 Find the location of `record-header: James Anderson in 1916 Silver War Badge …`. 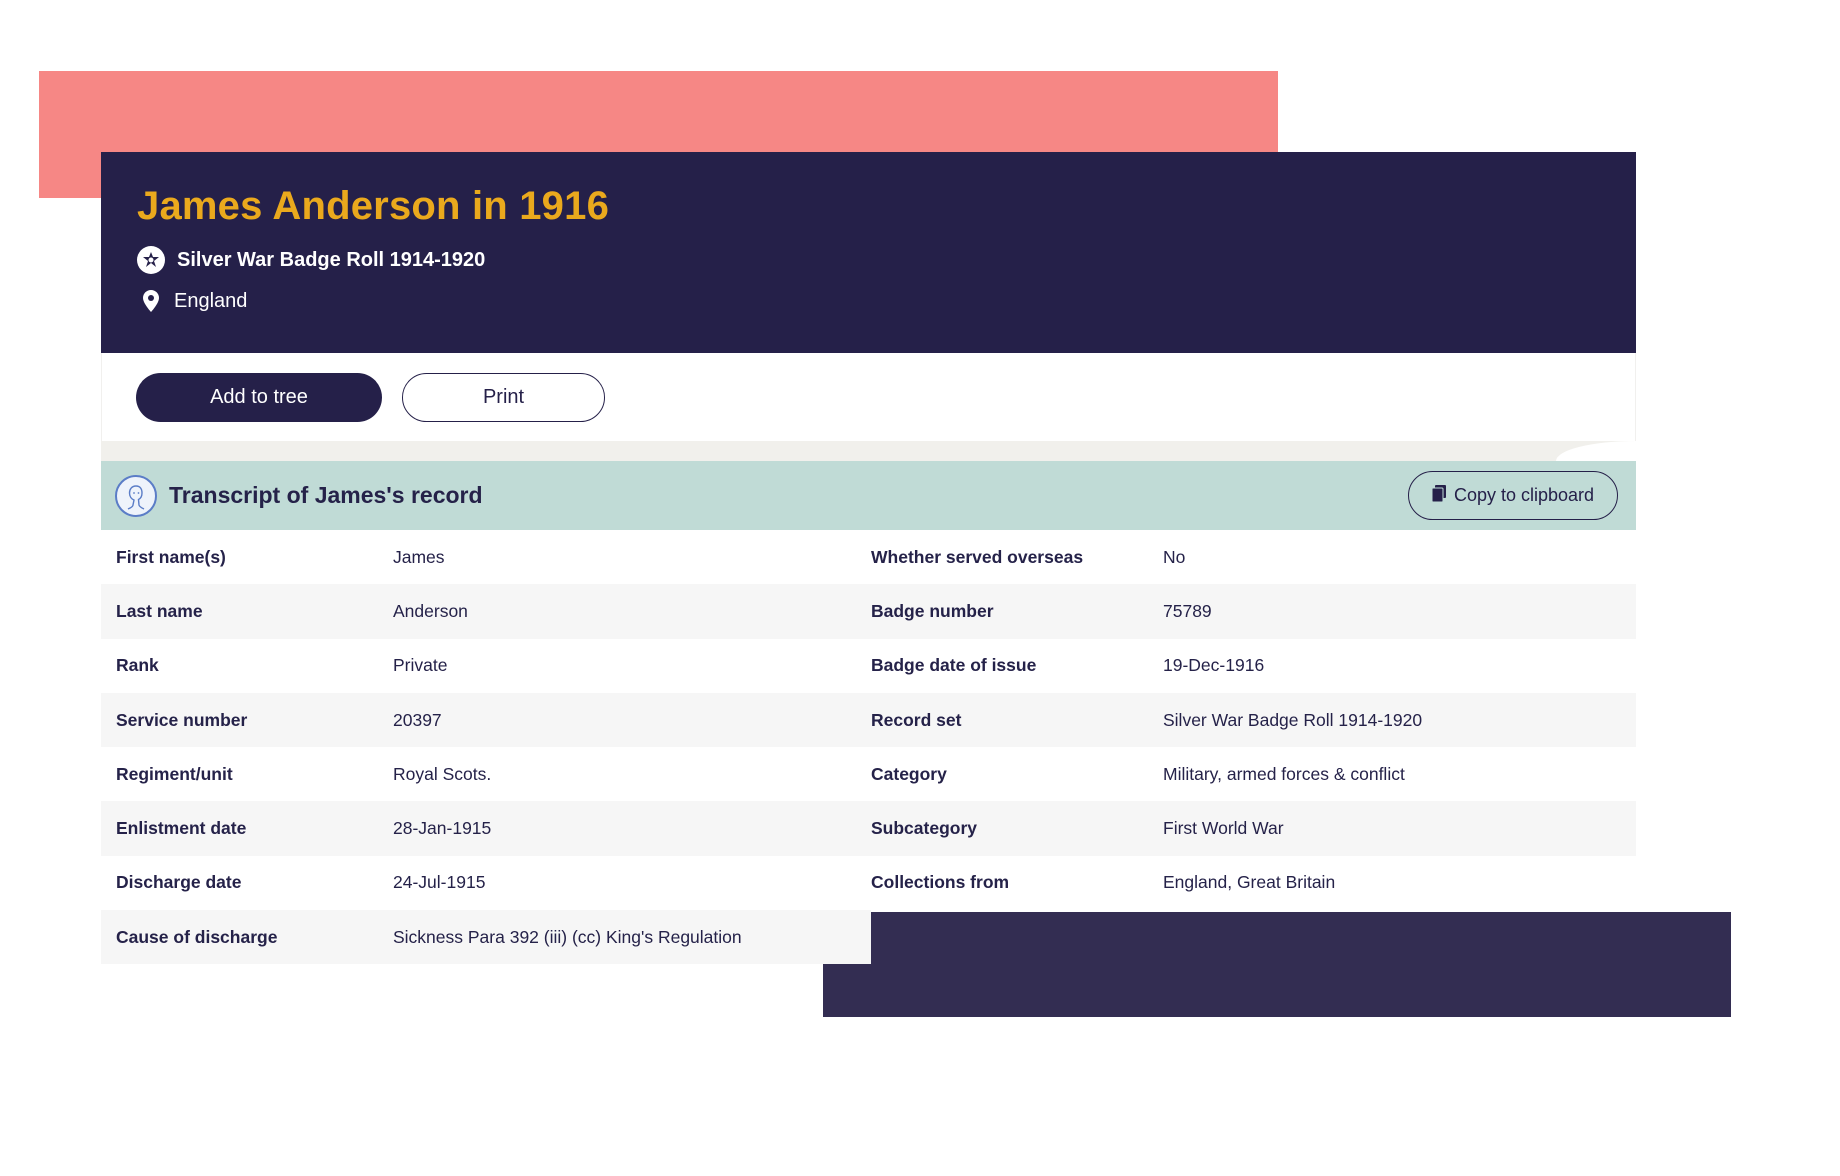

record-header: James Anderson in 1916 Silver War Badge … is located at coordinates (868, 252).